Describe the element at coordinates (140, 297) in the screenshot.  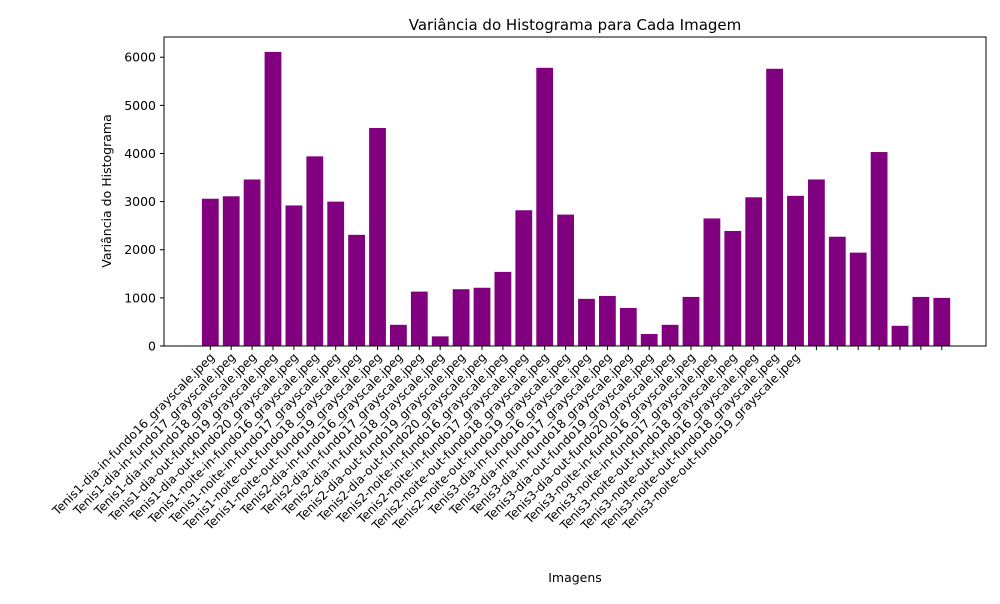
I see `y-tick-label: 1000` at that location.